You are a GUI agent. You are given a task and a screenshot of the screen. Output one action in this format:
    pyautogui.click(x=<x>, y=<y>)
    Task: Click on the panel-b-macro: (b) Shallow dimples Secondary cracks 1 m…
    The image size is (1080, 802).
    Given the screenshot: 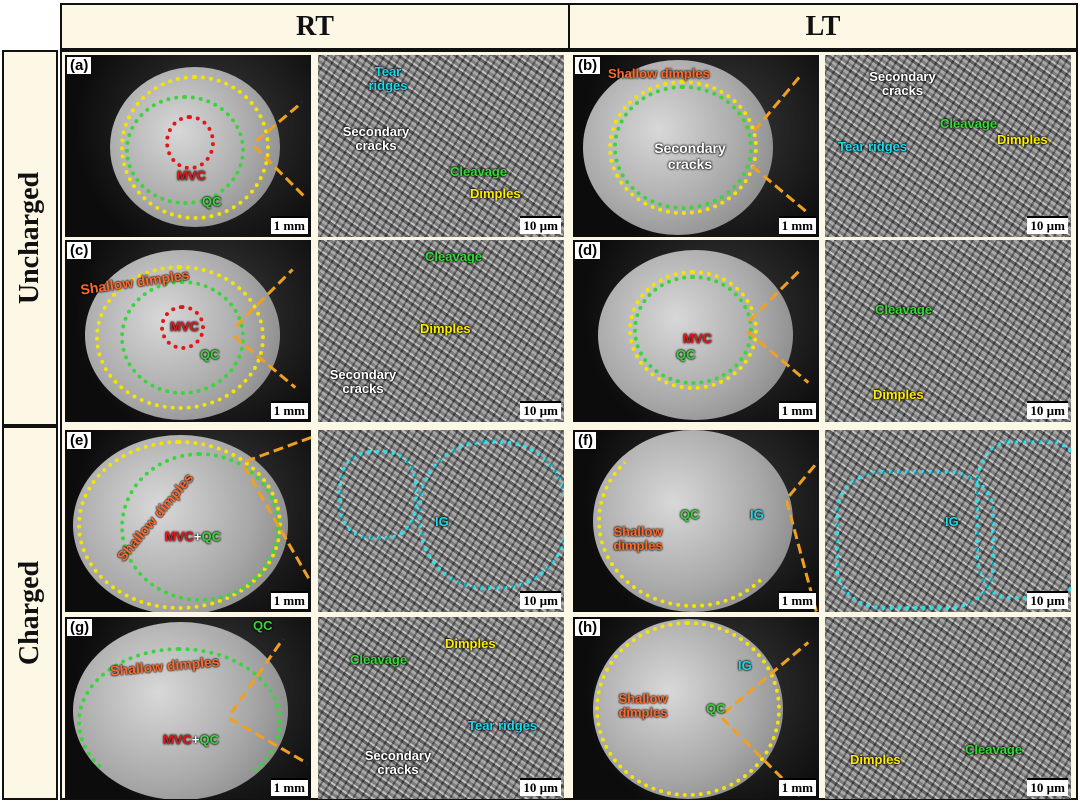 What is the action you would take?
    pyautogui.click(x=696, y=146)
    